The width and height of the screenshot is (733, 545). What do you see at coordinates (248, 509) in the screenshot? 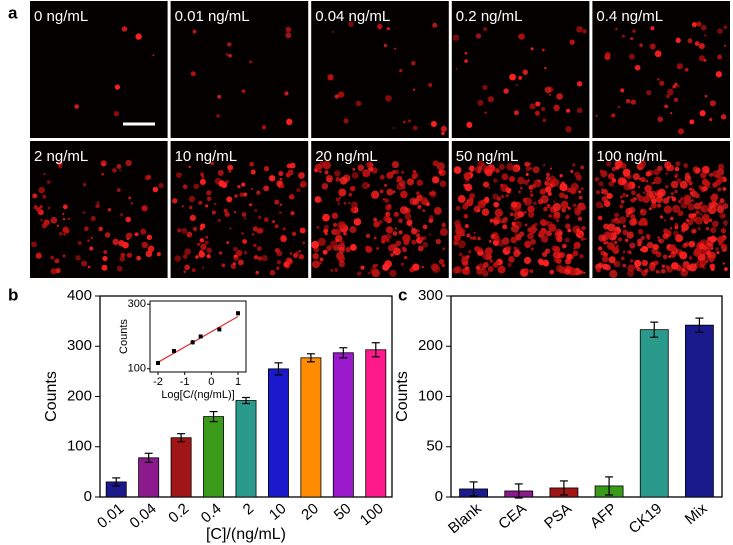
I see `x-tick-label: 2` at bounding box center [248, 509].